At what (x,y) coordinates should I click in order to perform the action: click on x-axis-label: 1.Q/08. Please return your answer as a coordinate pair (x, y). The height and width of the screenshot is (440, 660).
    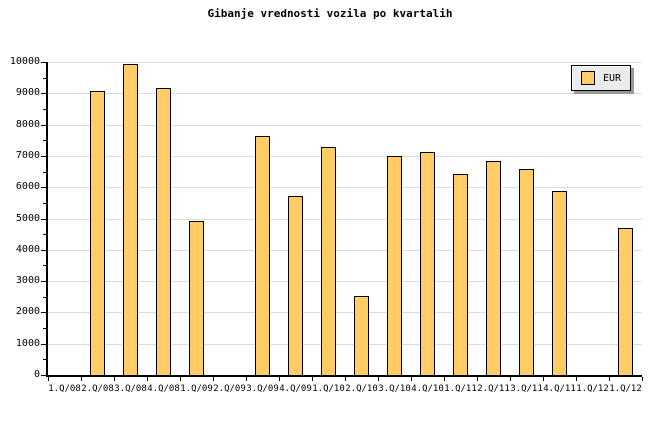
    Looking at the image, I should click on (64, 389).